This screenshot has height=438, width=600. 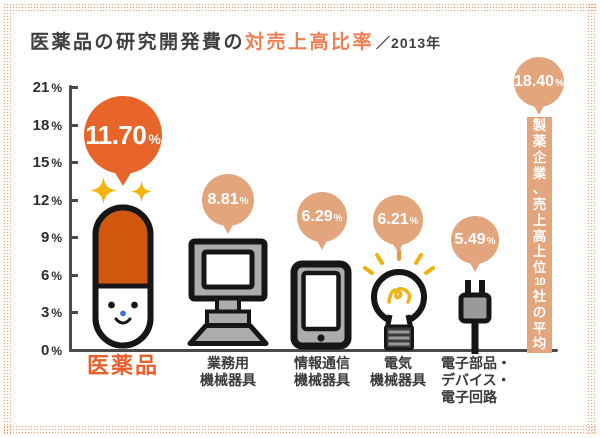 What do you see at coordinates (469, 397) in the screenshot?
I see `category-label-line: 電子回路` at bounding box center [469, 397].